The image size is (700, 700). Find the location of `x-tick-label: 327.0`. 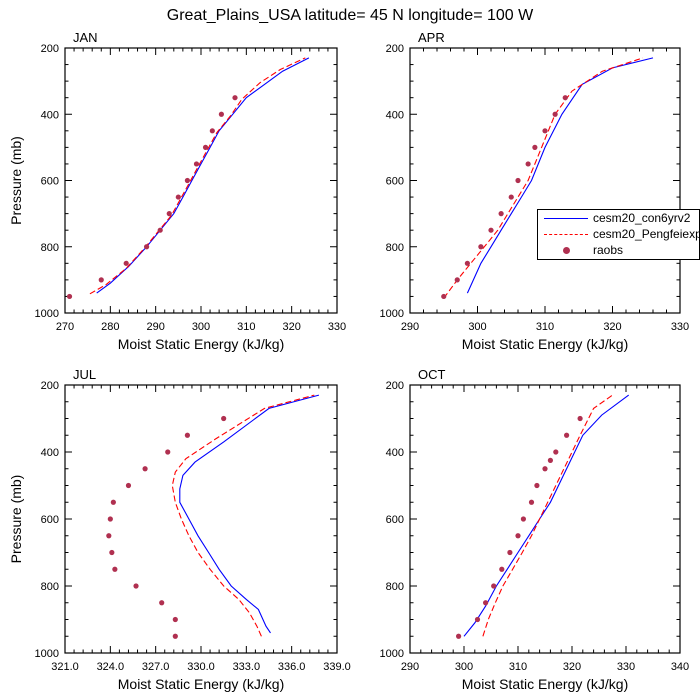

x-tick-label: 327.0 is located at coordinates (156, 667).